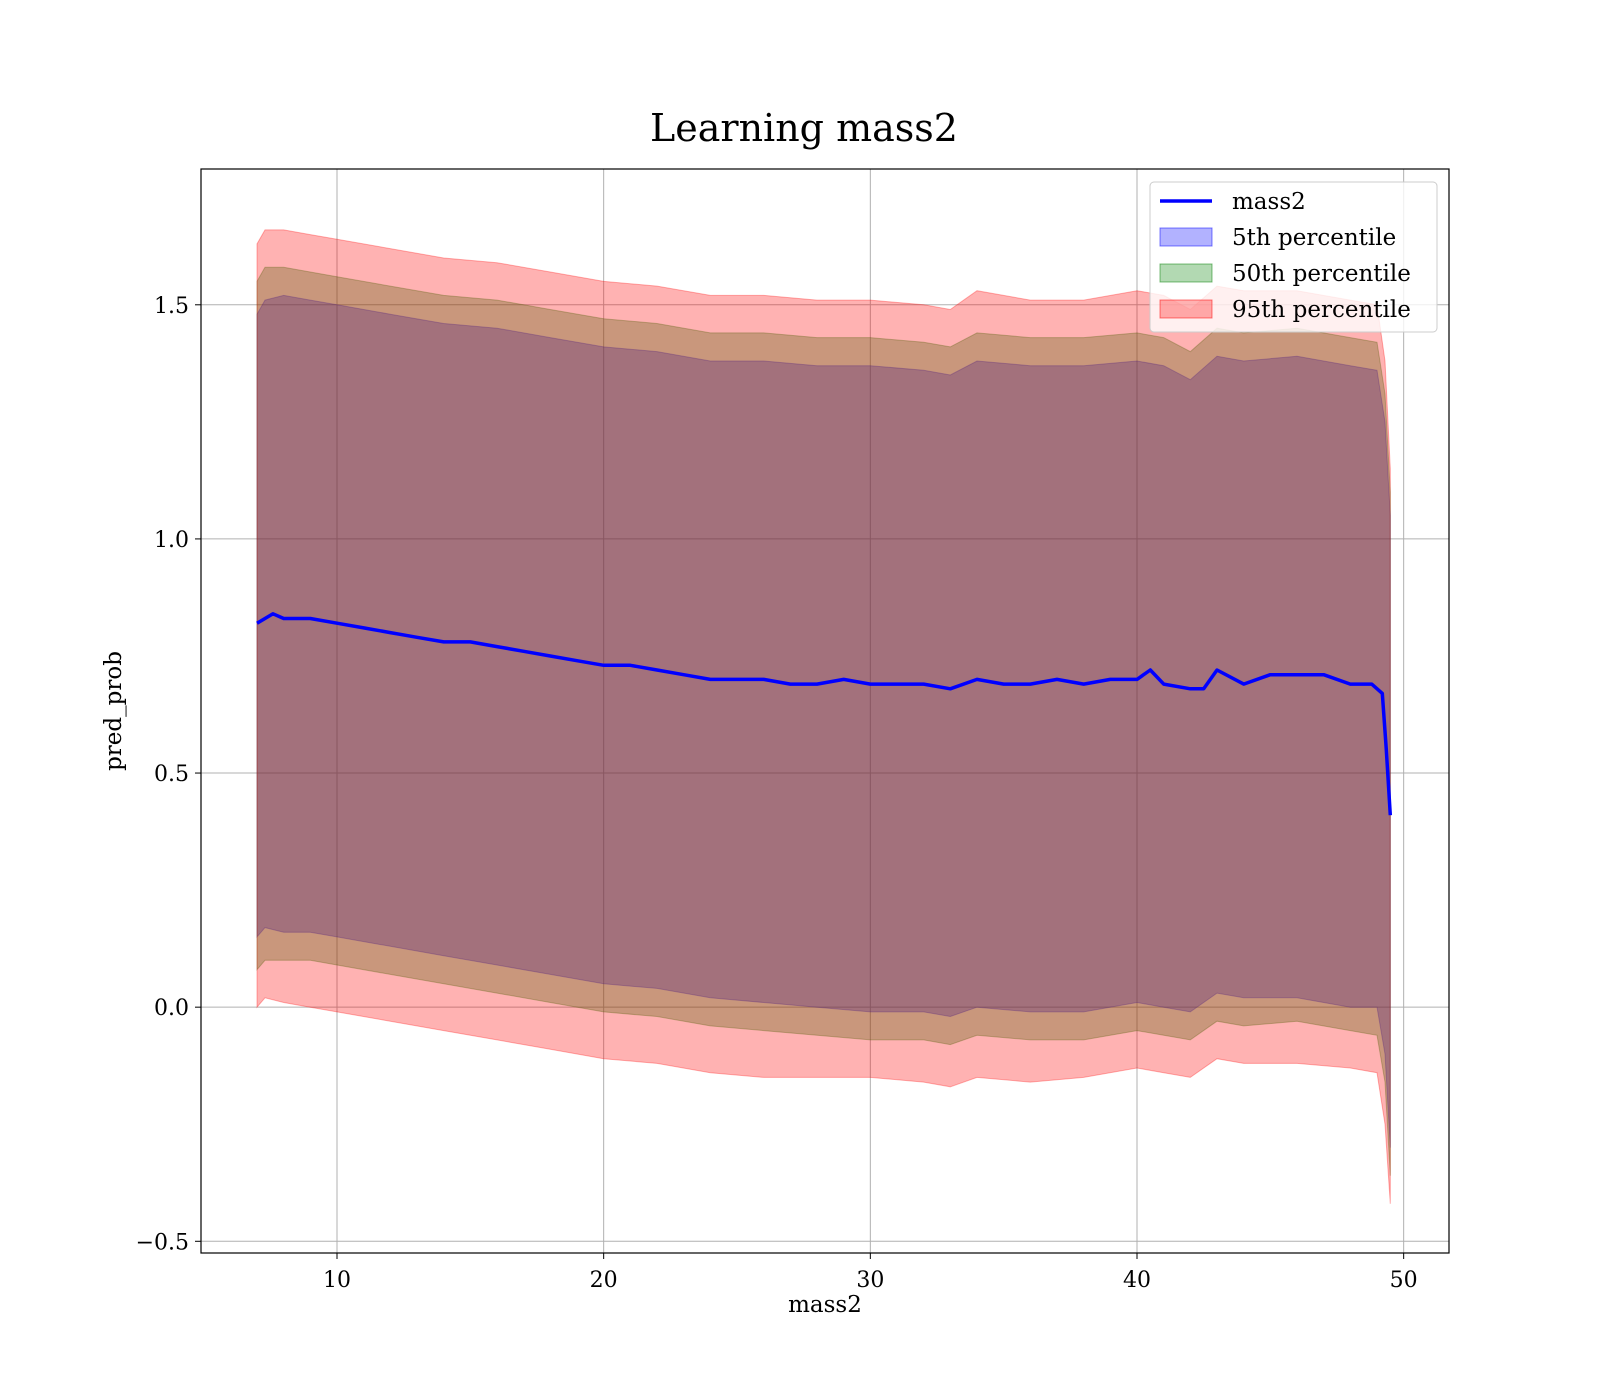 Image resolution: width=1600 pixels, height=1400 pixels. I want to click on x-tick-label: 30, so click(870, 1280).